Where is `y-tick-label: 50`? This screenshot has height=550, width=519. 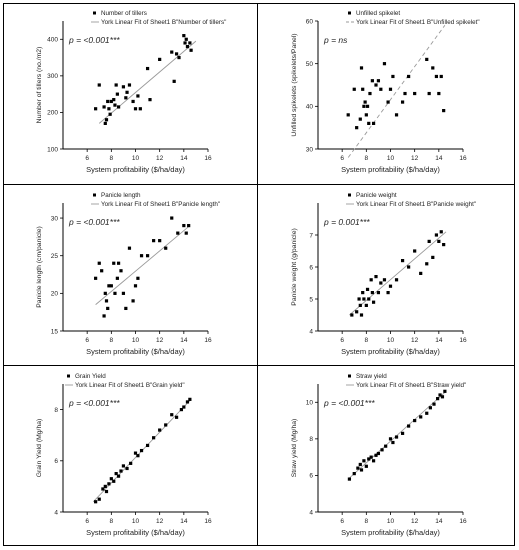
y-tick-label: 50 is located at coordinates (310, 64).